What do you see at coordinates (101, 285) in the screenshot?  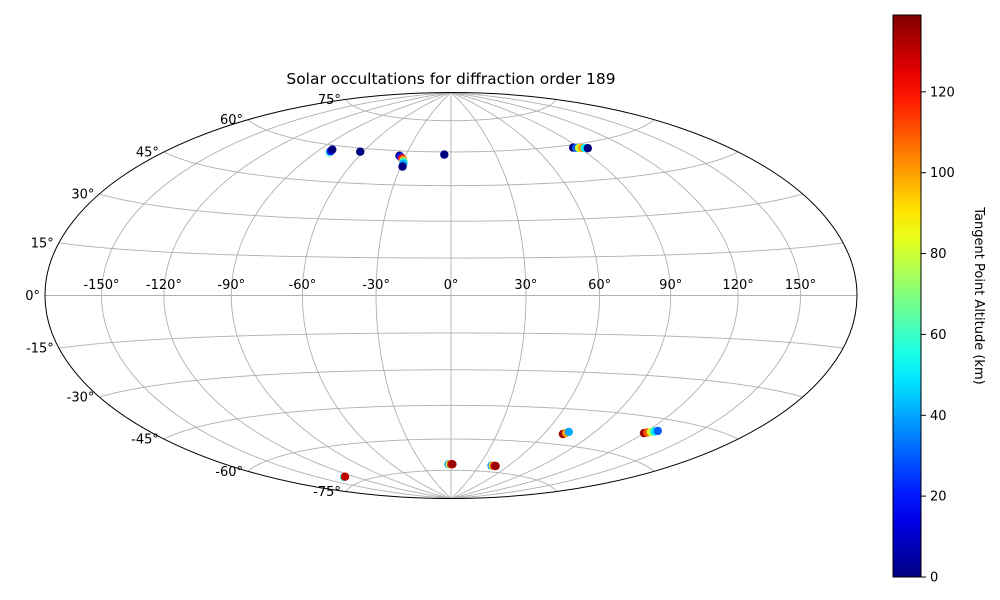 I see `x-tick-label: -150°` at bounding box center [101, 285].